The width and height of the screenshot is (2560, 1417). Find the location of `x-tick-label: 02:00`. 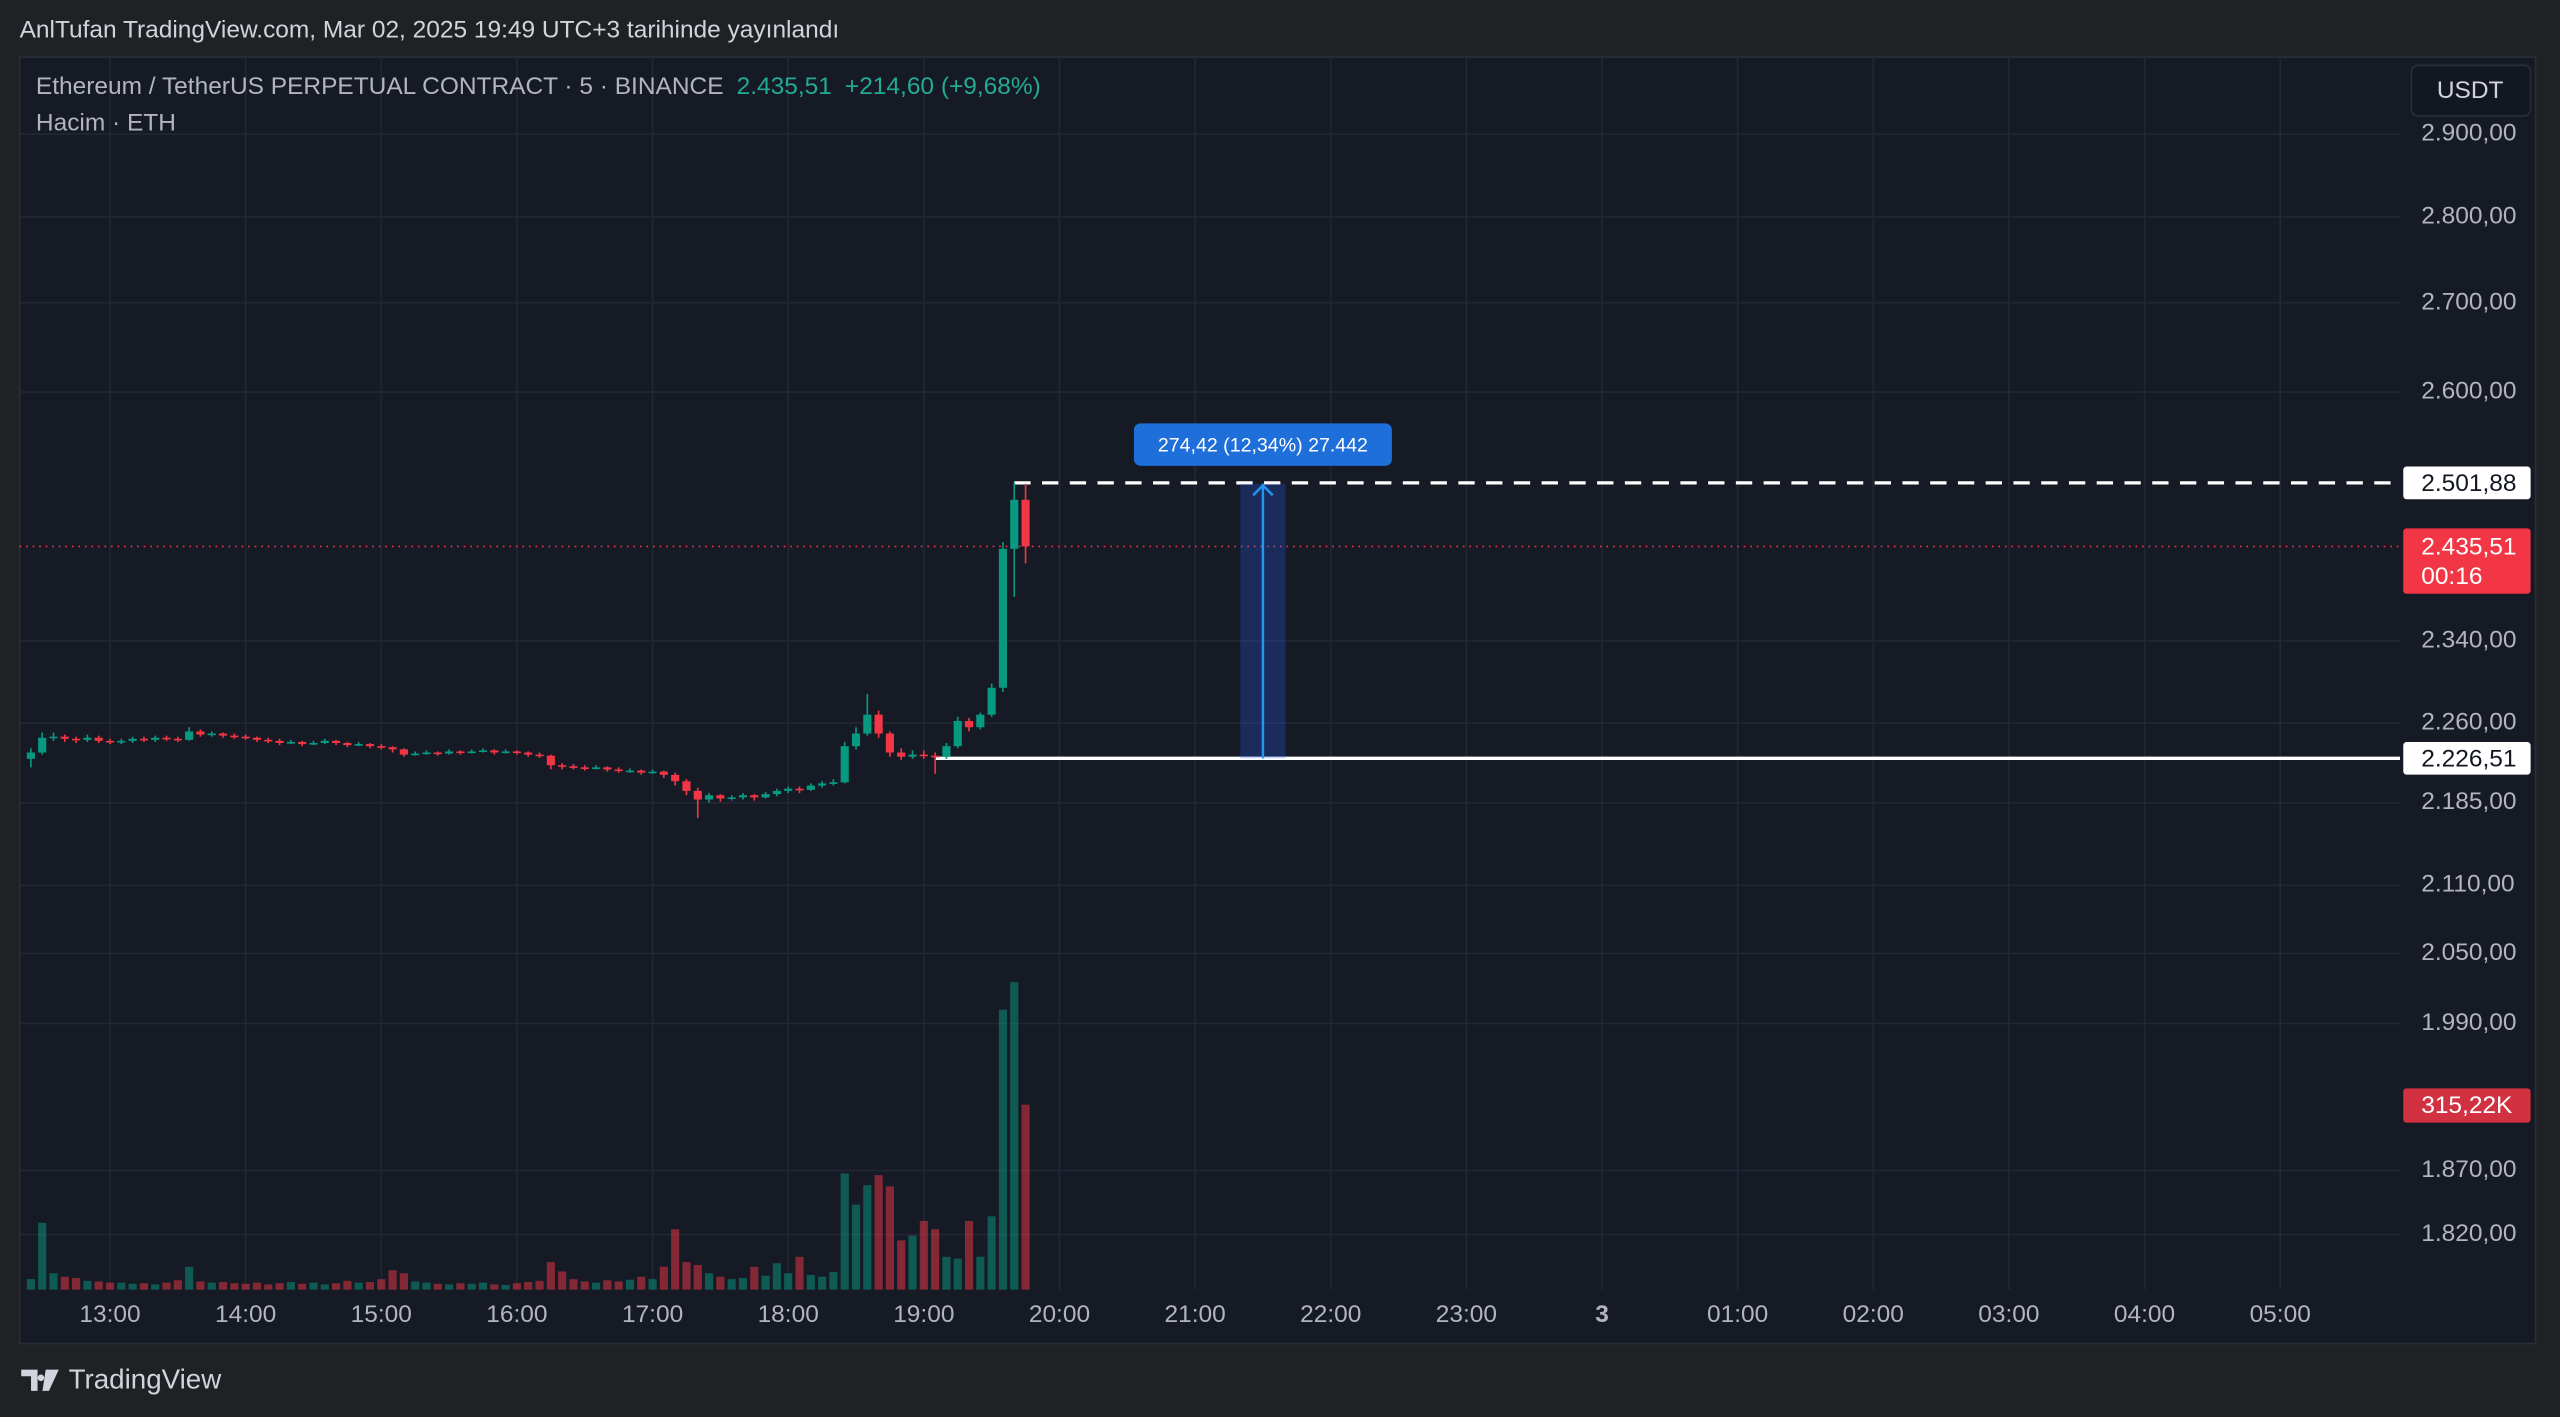

x-tick-label: 02:00 is located at coordinates (1873, 1314).